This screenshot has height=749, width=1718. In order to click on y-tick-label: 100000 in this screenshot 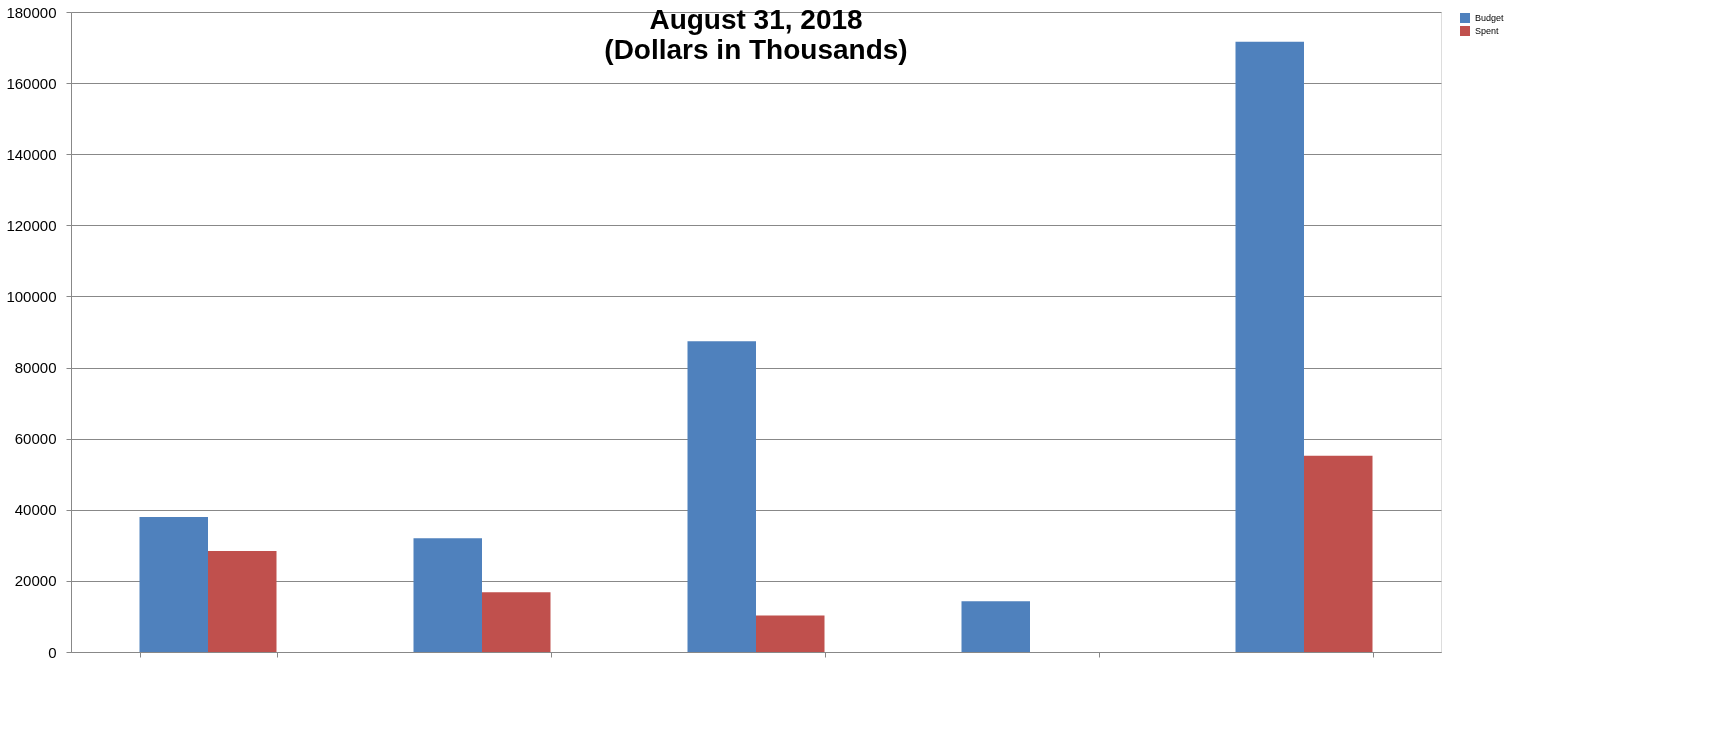, I will do `click(31, 296)`.